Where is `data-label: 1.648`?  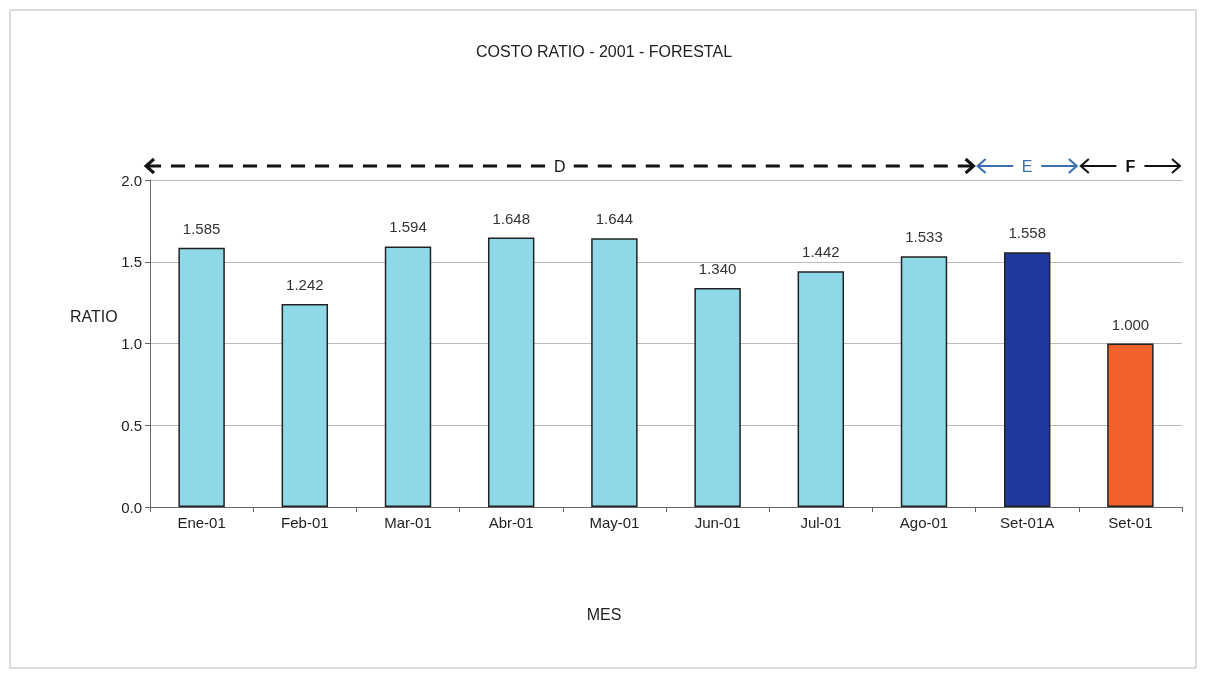
data-label: 1.648 is located at coordinates (511, 218).